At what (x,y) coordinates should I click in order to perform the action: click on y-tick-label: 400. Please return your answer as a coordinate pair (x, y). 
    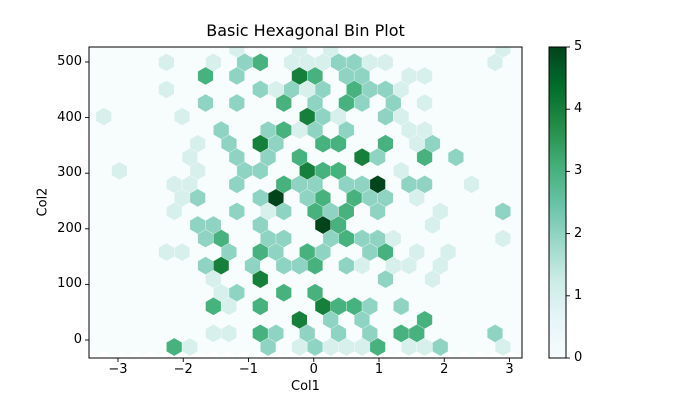
    Looking at the image, I should click on (69, 117).